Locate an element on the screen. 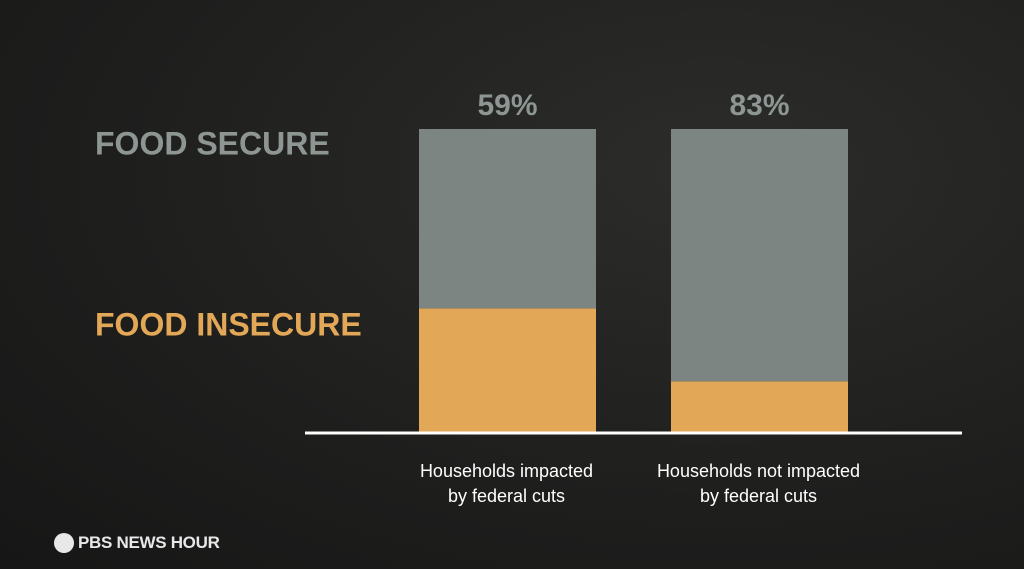  logo-icon is located at coordinates (64, 543).